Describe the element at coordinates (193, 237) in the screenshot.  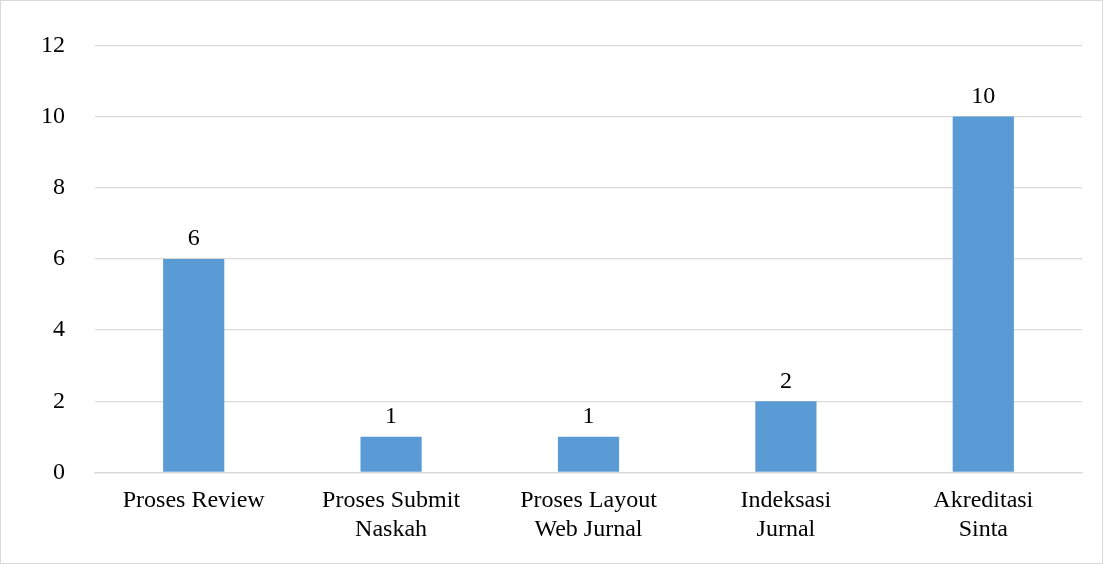
I see `data-label: 6` at that location.